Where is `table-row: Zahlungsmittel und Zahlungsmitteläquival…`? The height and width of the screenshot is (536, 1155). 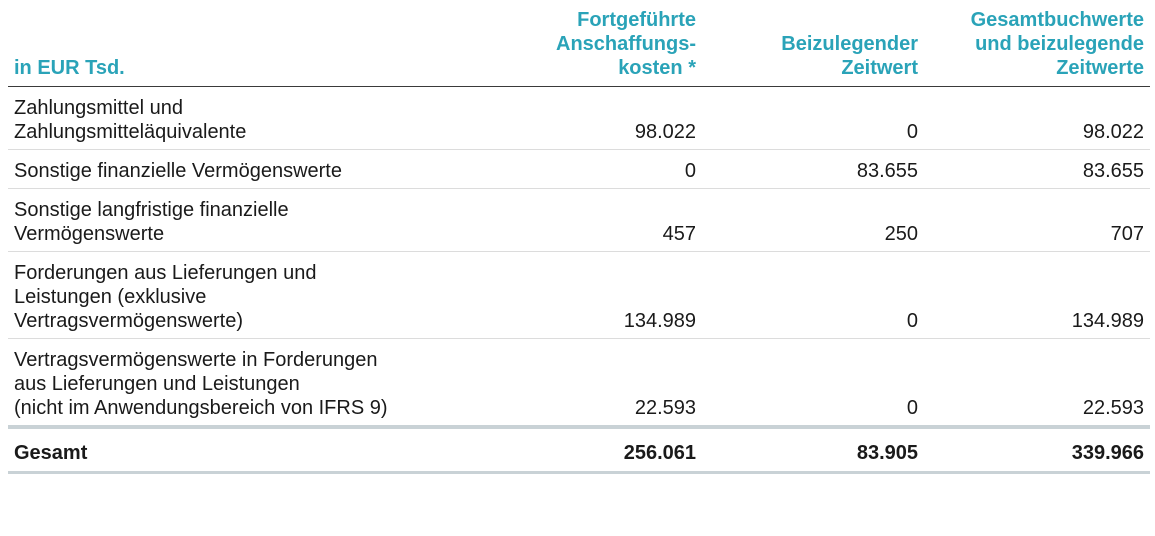
table-row: Zahlungsmittel und Zahlungsmitteläquival… is located at coordinates (579, 118).